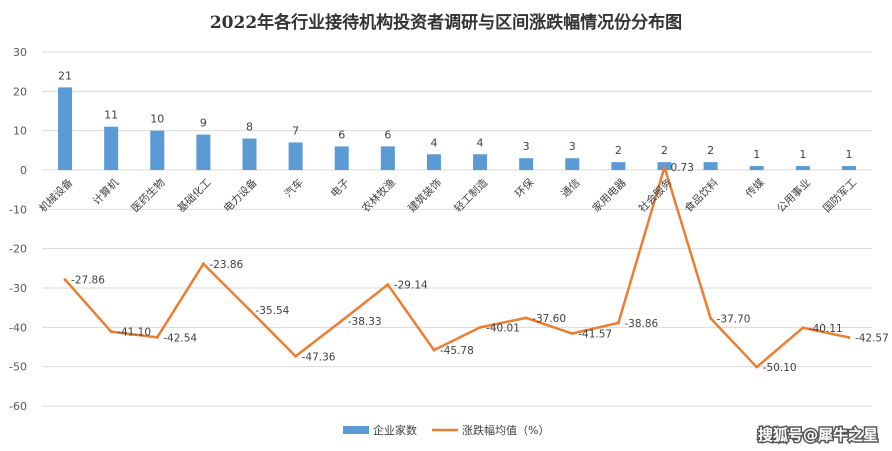  What do you see at coordinates (18, 209) in the screenshot?
I see `y-tick-label: -10` at bounding box center [18, 209].